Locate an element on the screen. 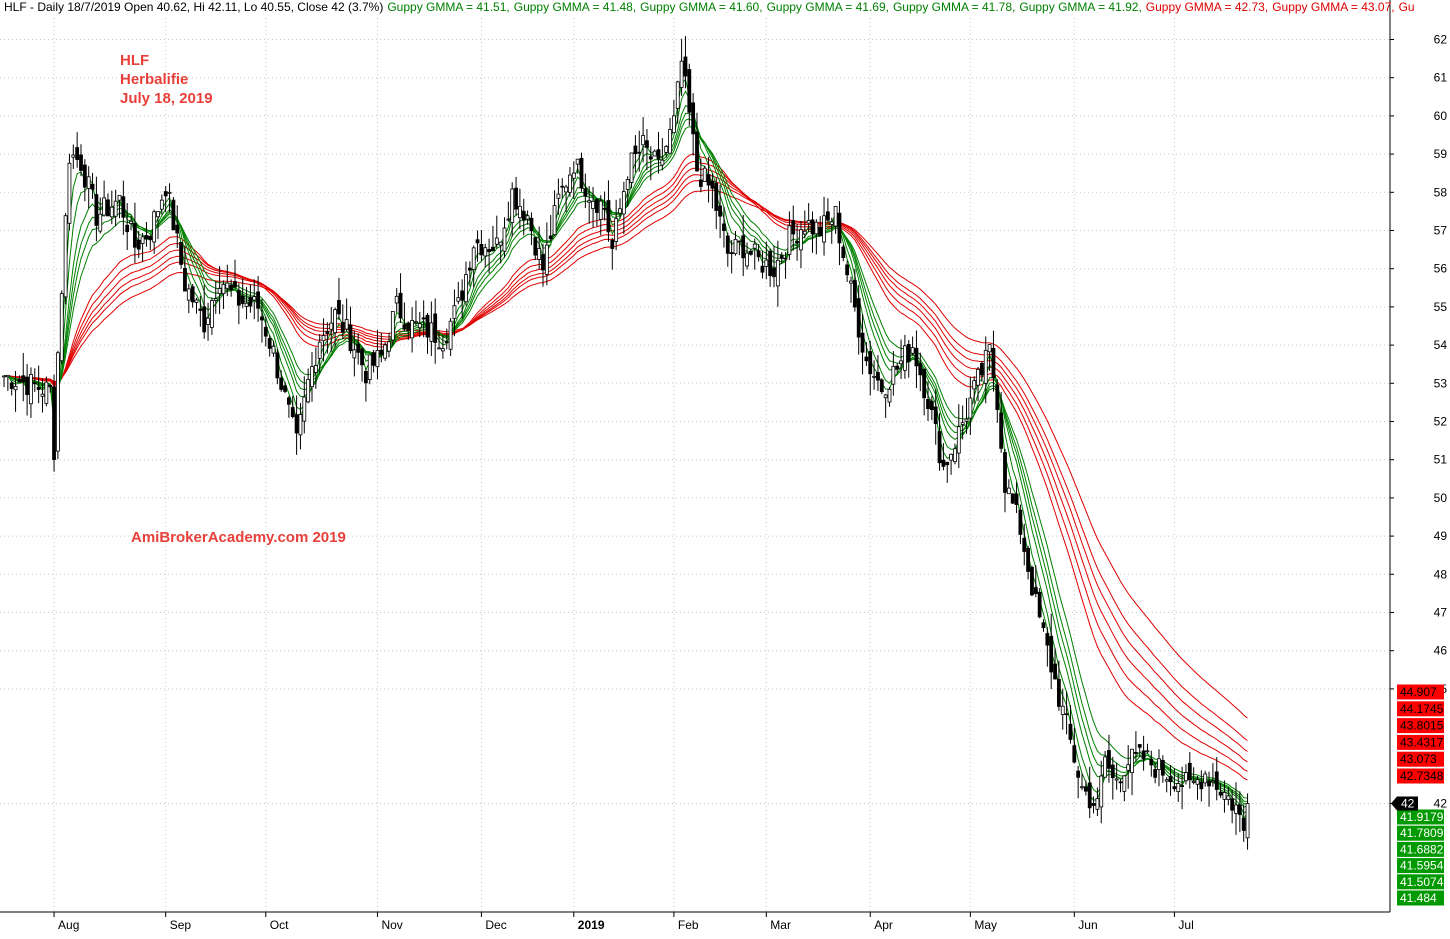 Image resolution: width=1450 pixels, height=939 pixels. x-tick-label: Mar is located at coordinates (780, 925).